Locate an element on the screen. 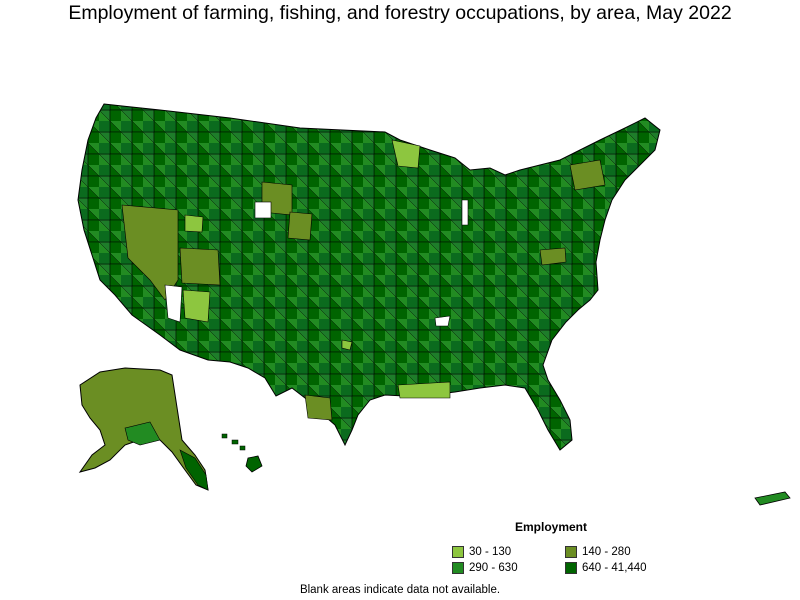  nevada-region is located at coordinates (150, 252).